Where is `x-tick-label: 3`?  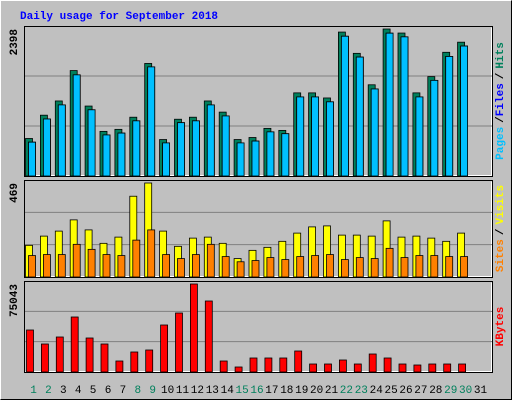
x-tick-label: 3 is located at coordinates (63, 391).